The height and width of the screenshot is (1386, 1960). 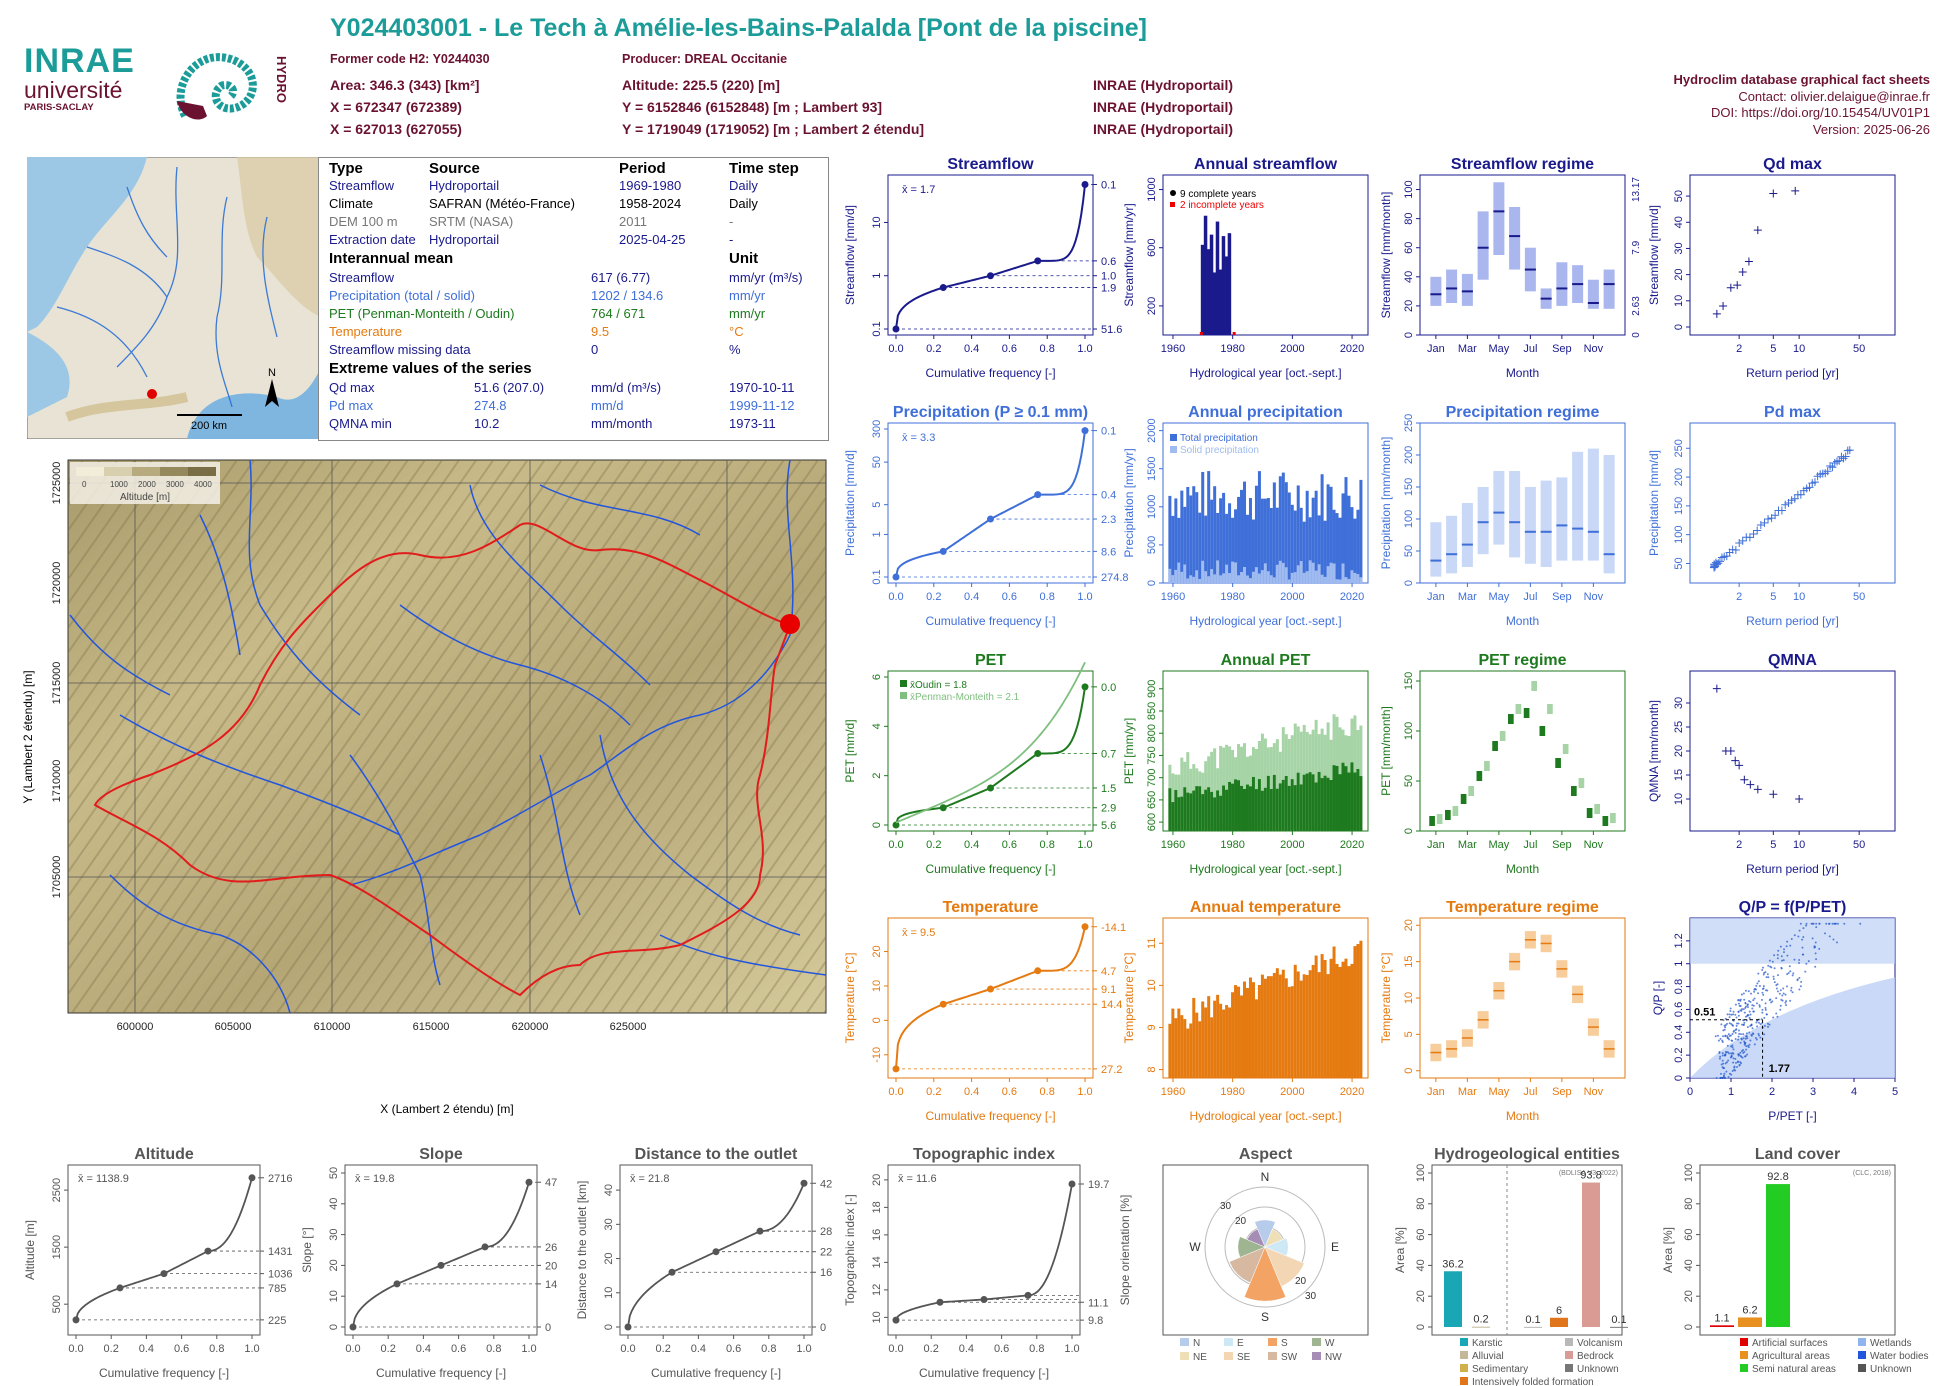 I want to click on right-tick: 14, so click(x=551, y=1285).